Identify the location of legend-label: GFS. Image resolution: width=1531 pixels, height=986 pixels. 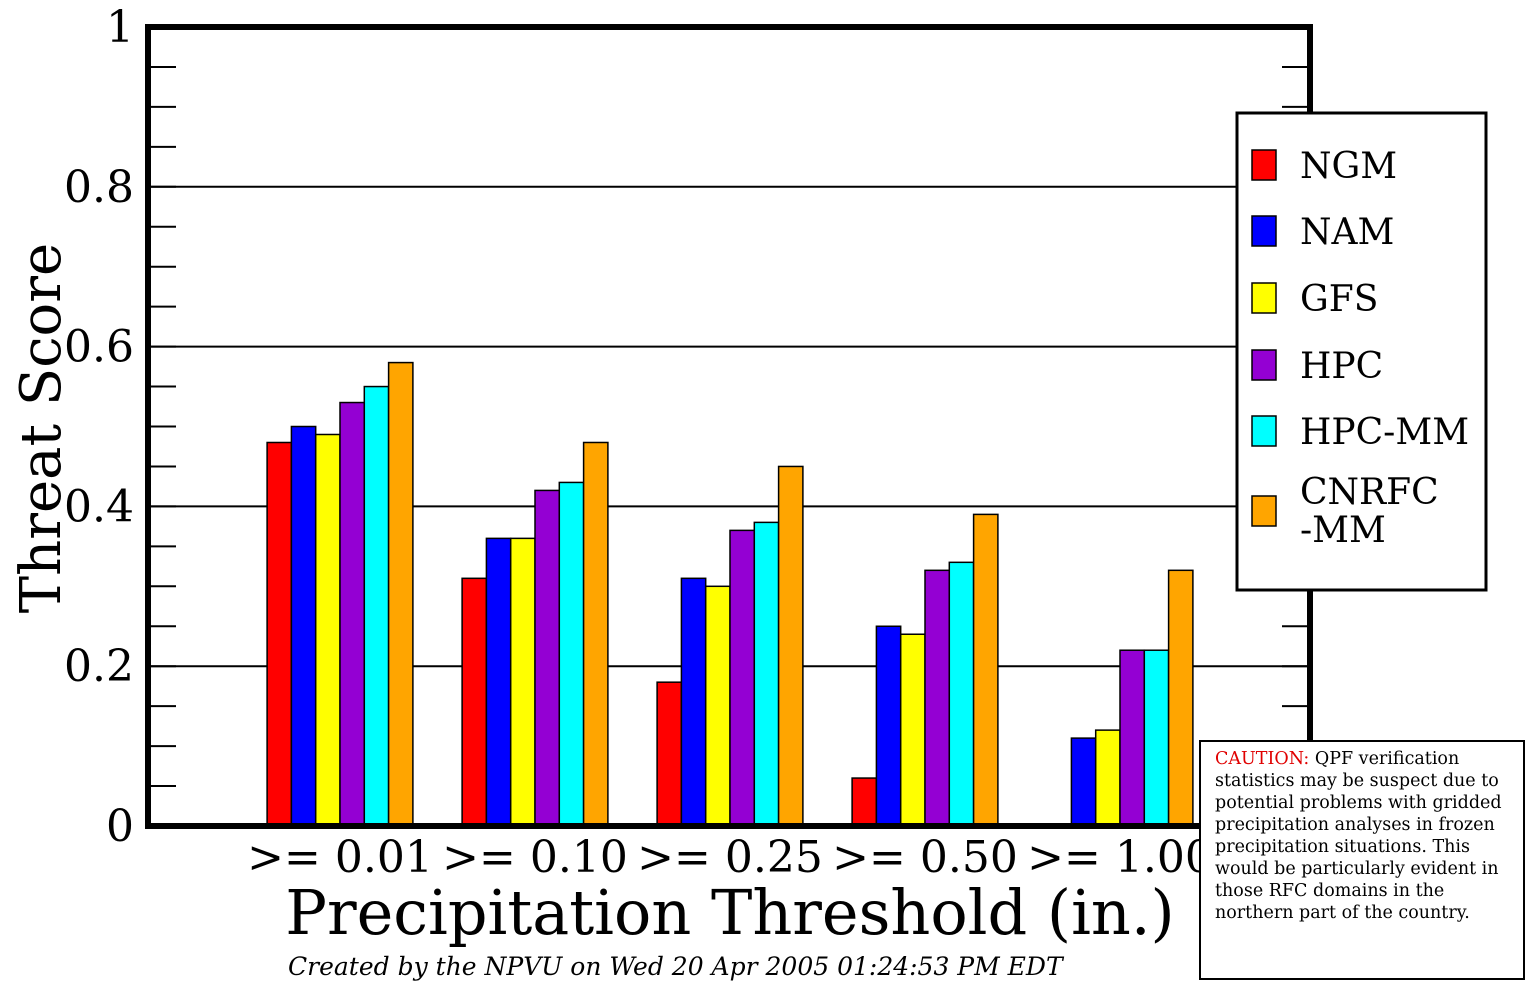
(1339, 299).